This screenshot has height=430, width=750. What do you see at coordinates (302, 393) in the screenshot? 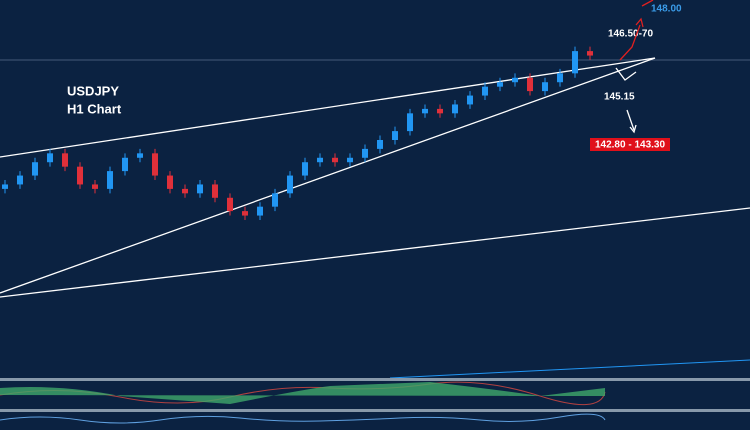
I see `oscillator-histogram` at bounding box center [302, 393].